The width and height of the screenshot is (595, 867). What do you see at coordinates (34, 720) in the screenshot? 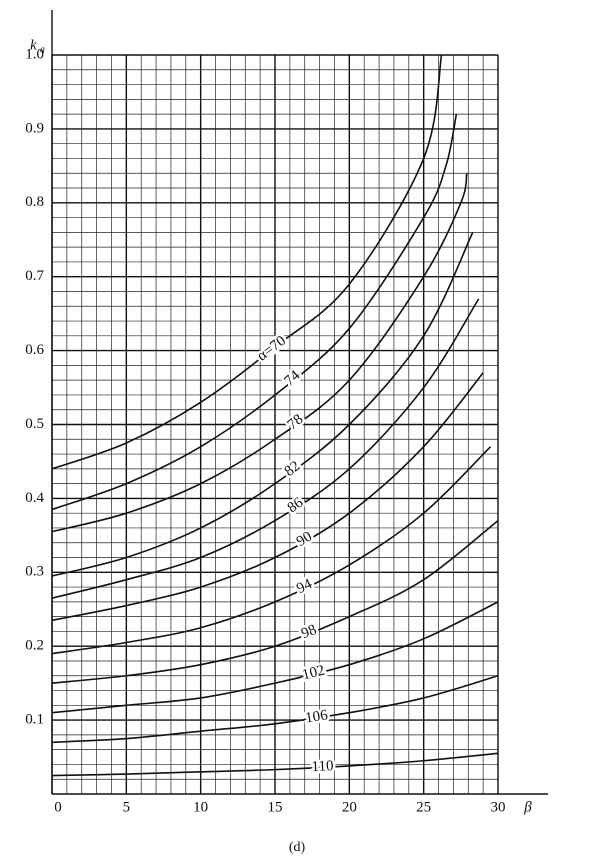
I see `y-tick-label: 0.1` at bounding box center [34, 720].